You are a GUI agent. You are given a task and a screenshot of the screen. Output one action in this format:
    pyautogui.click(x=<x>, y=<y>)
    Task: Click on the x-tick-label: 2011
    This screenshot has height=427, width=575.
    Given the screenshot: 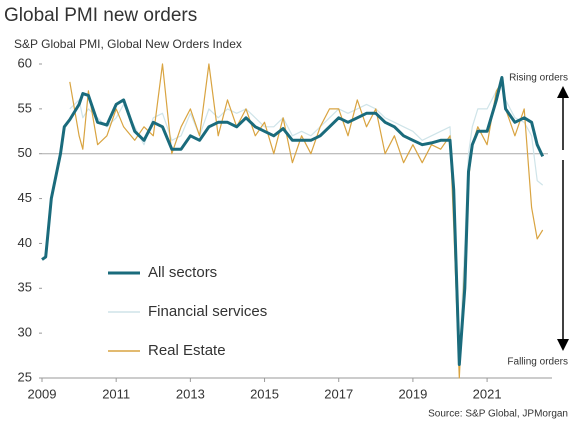 What is the action you would take?
    pyautogui.click(x=116, y=393)
    